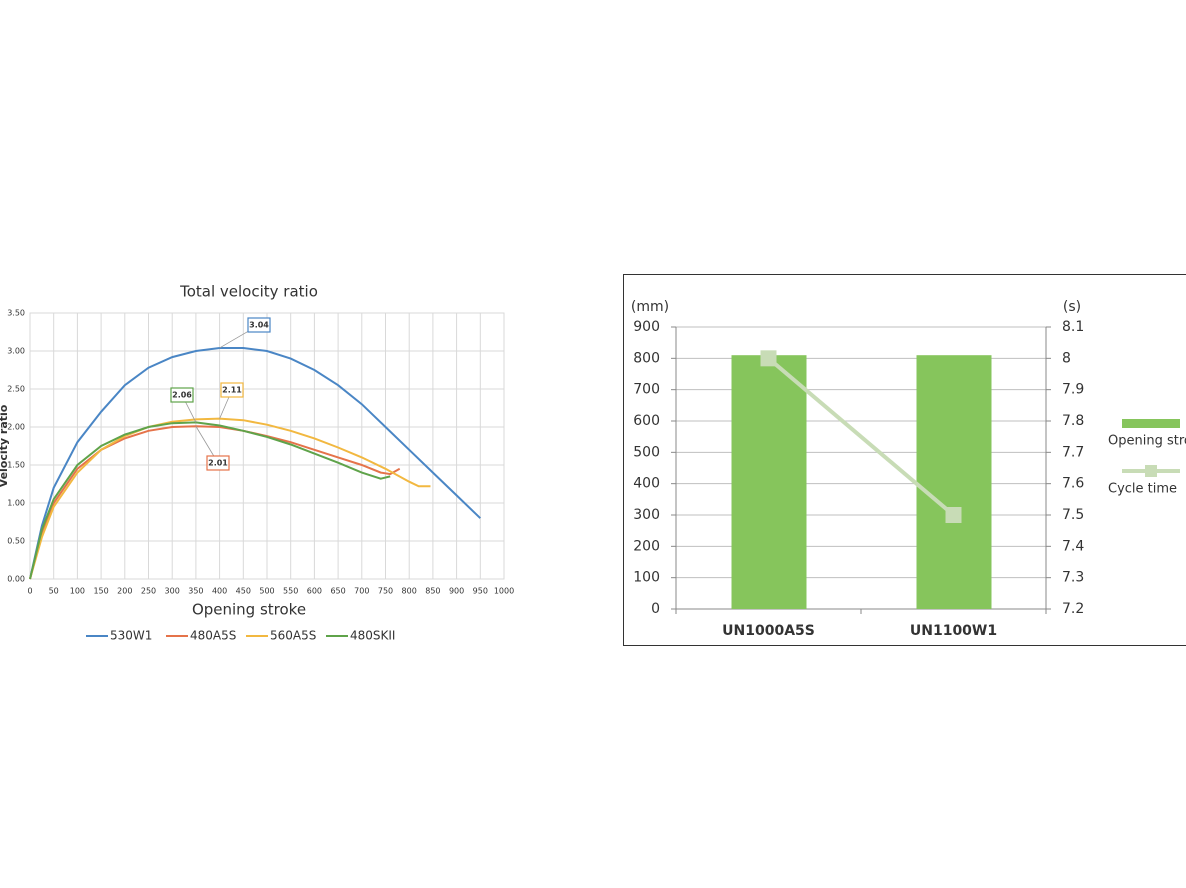  Describe the element at coordinates (504, 591) in the screenshot. I see `x-tick-label: 1000` at that location.